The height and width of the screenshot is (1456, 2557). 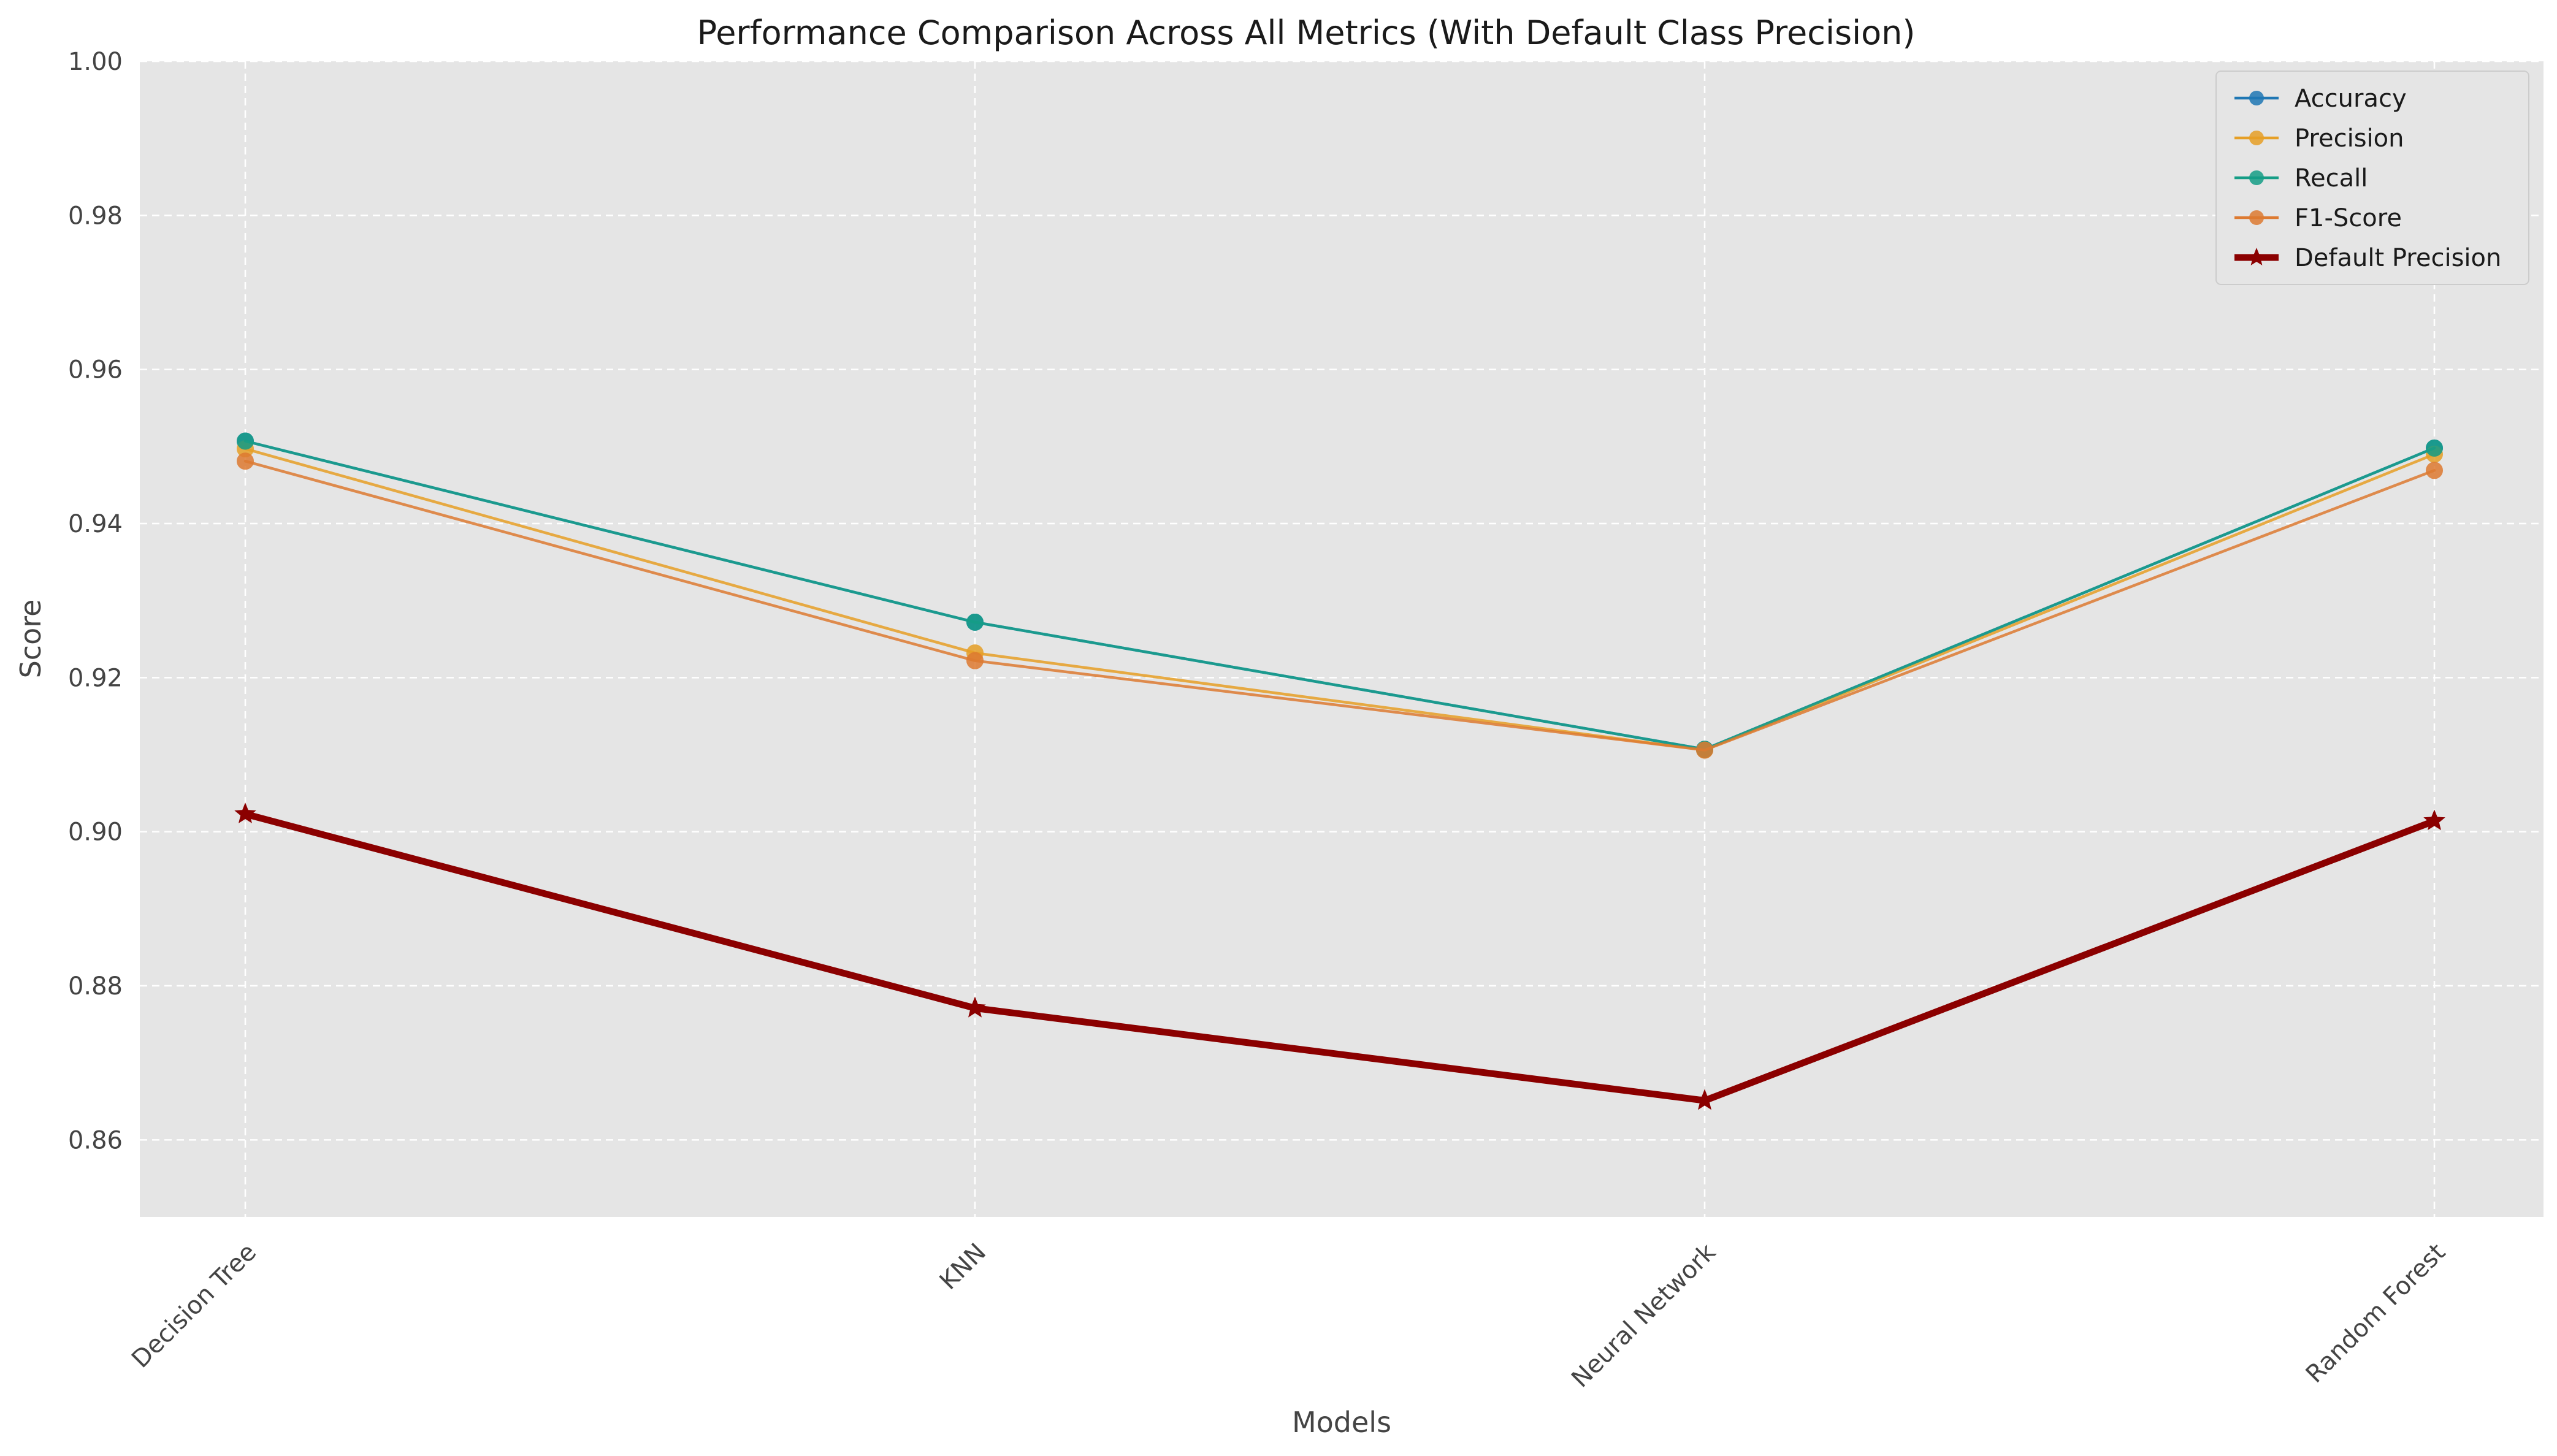 What do you see at coordinates (96, 1140) in the screenshot?
I see `y-tick-label: 0.86` at bounding box center [96, 1140].